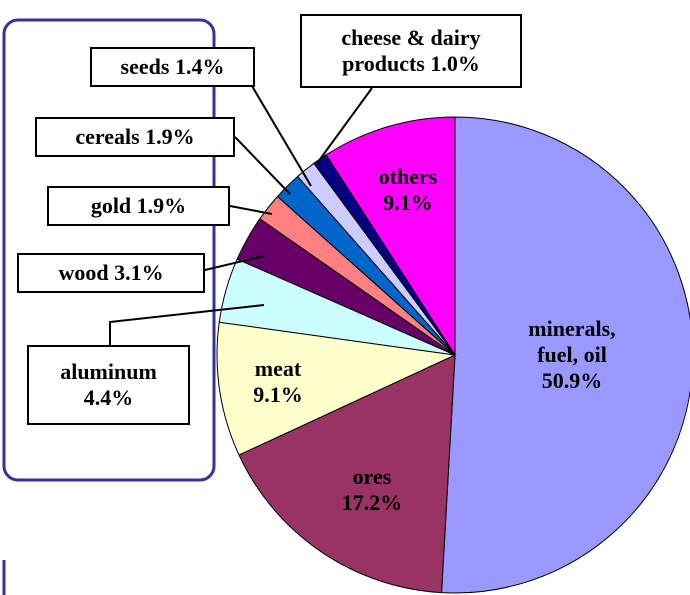 The width and height of the screenshot is (690, 595). I want to click on slice-label: aluminum 4.4%, so click(108, 385).